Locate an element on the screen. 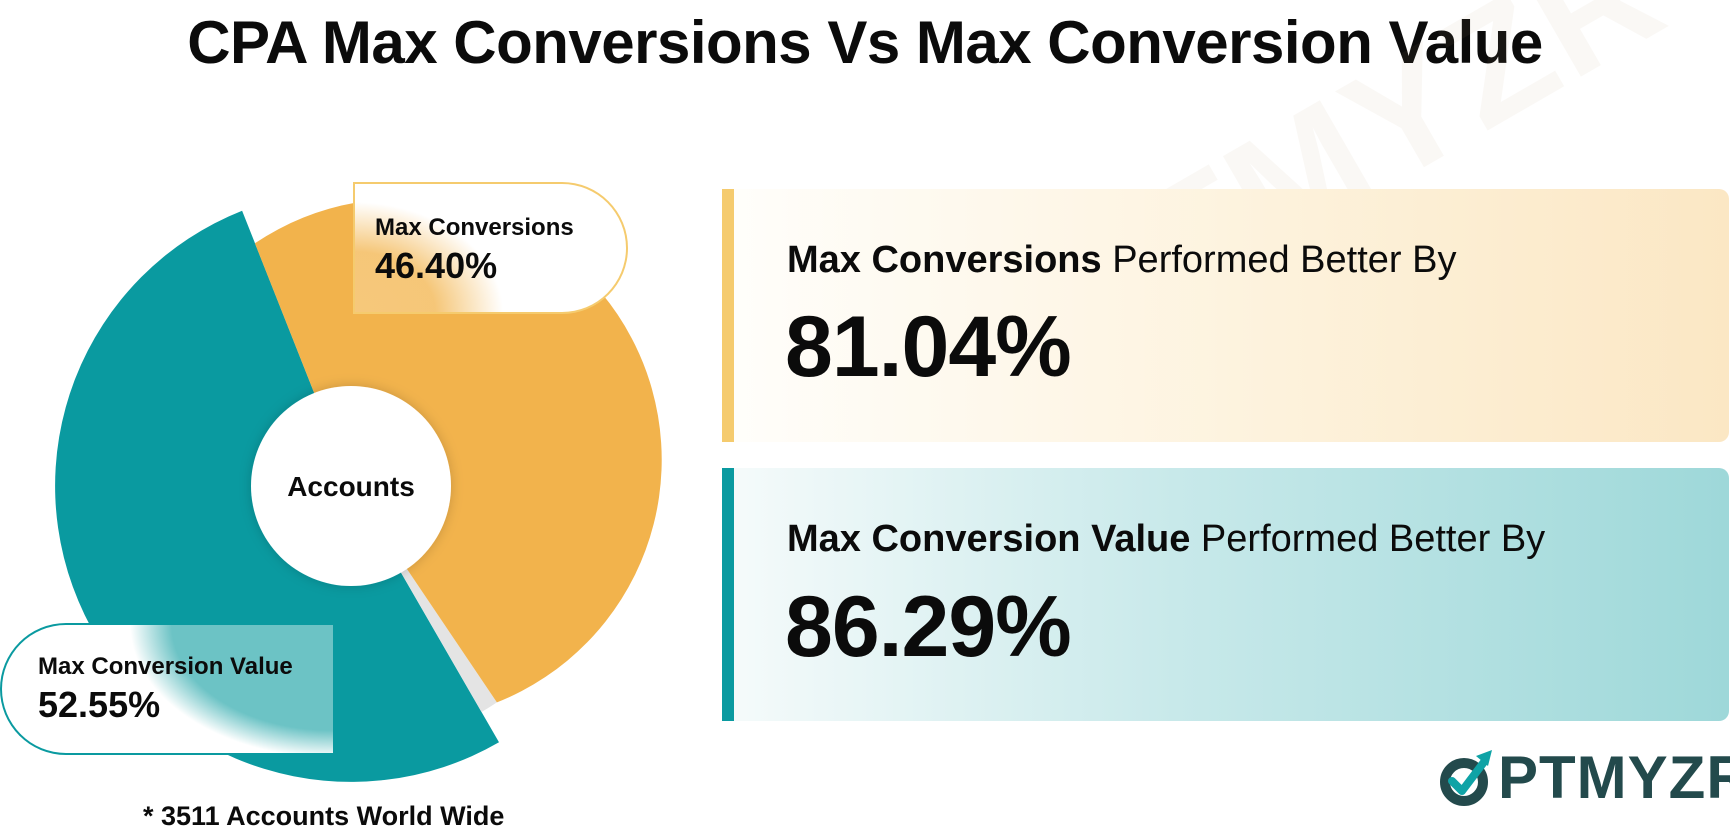 The height and width of the screenshot is (835, 1730). card-heading-bold: Max Conversion Value is located at coordinates (989, 539).